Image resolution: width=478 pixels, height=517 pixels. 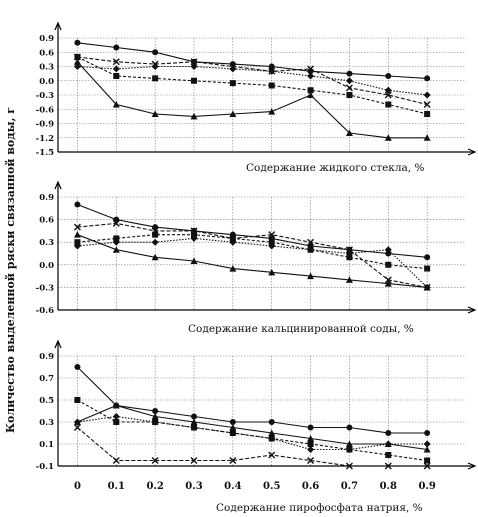 What do you see at coordinates (232, 486) in the screenshot?
I see `x-tick-label: 0.4` at bounding box center [232, 486].